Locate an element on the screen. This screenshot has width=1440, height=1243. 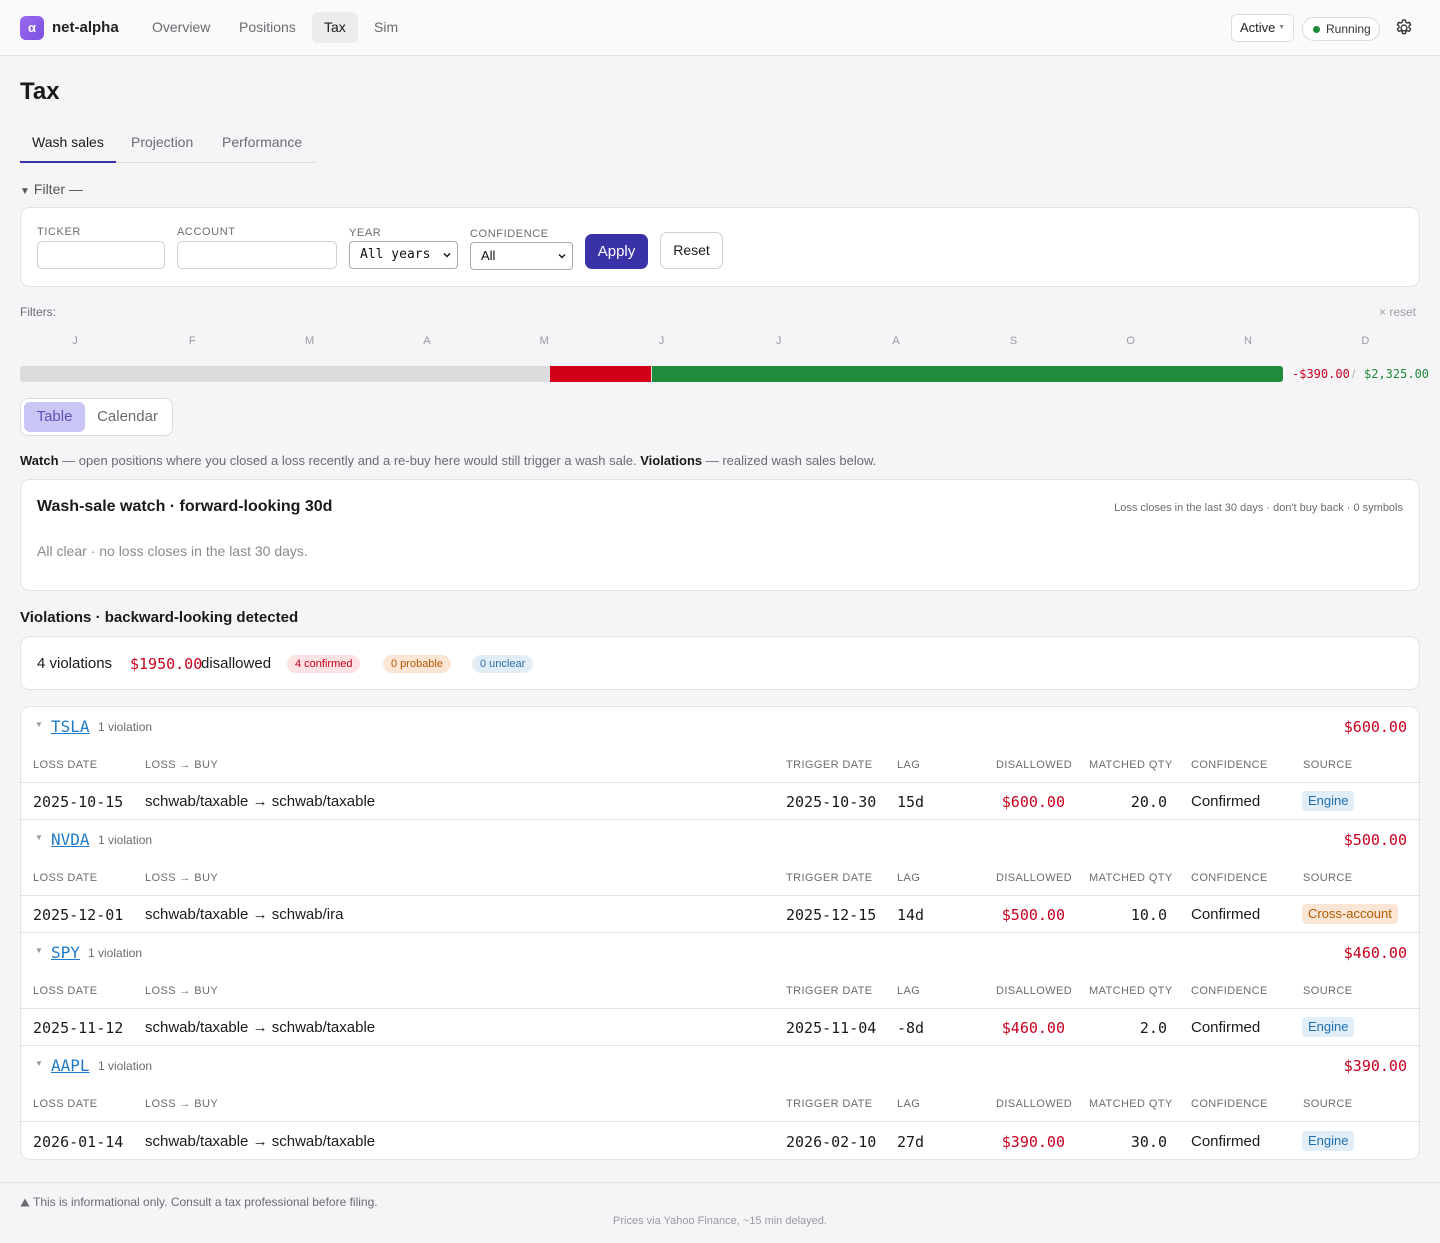
footer-divider is located at coordinates (720, 1182).